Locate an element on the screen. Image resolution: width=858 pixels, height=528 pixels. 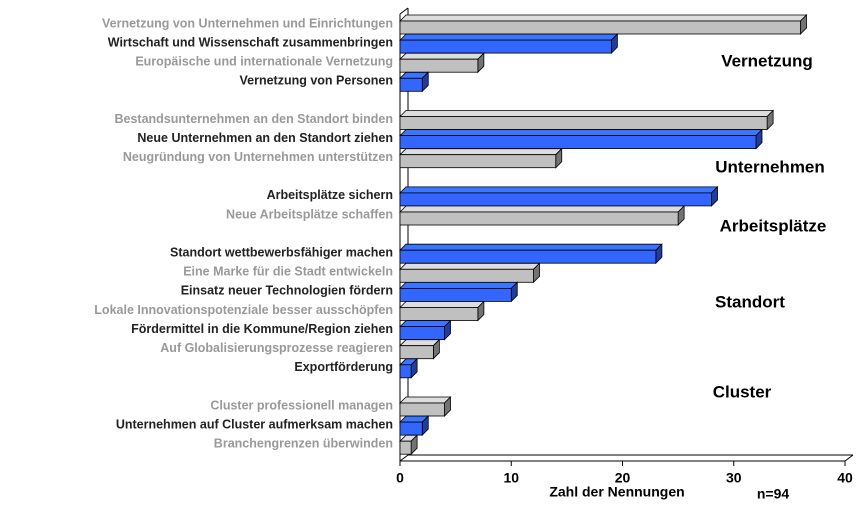
y-tick-label: Branchengrenzen überwinden is located at coordinates (303, 443).